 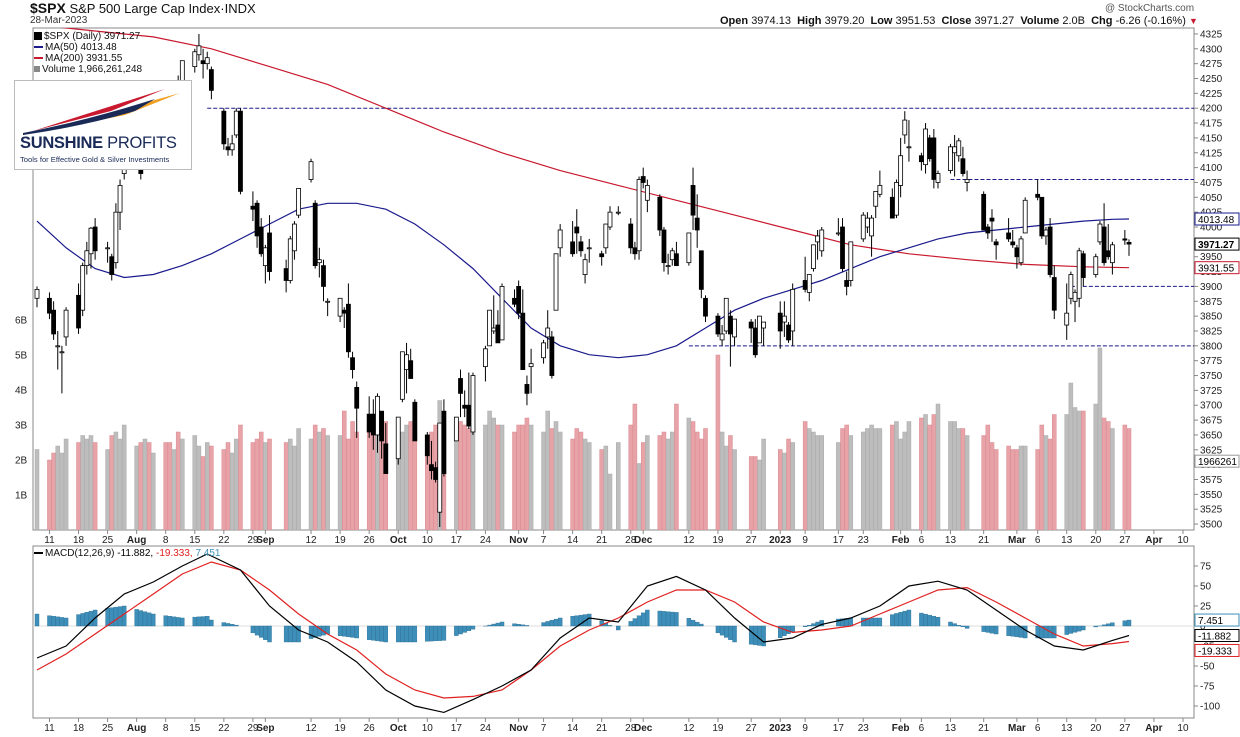 I want to click on macd-xtick-label: 14, so click(x=573, y=728).